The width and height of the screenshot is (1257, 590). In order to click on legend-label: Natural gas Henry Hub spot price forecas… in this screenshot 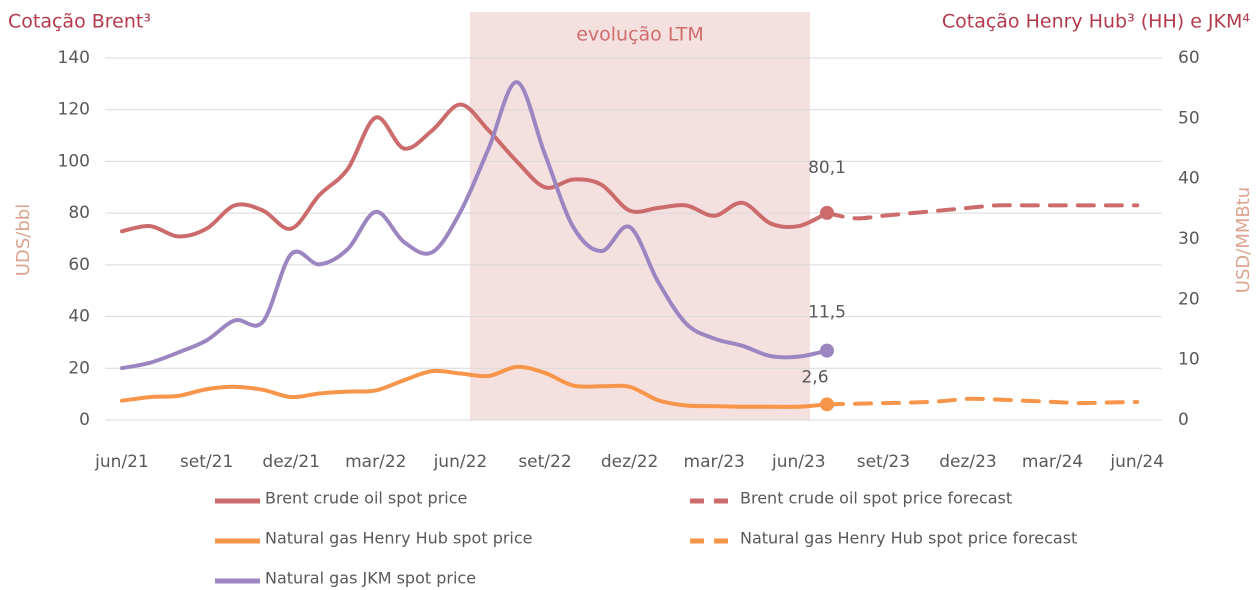, I will do `click(908, 538)`.